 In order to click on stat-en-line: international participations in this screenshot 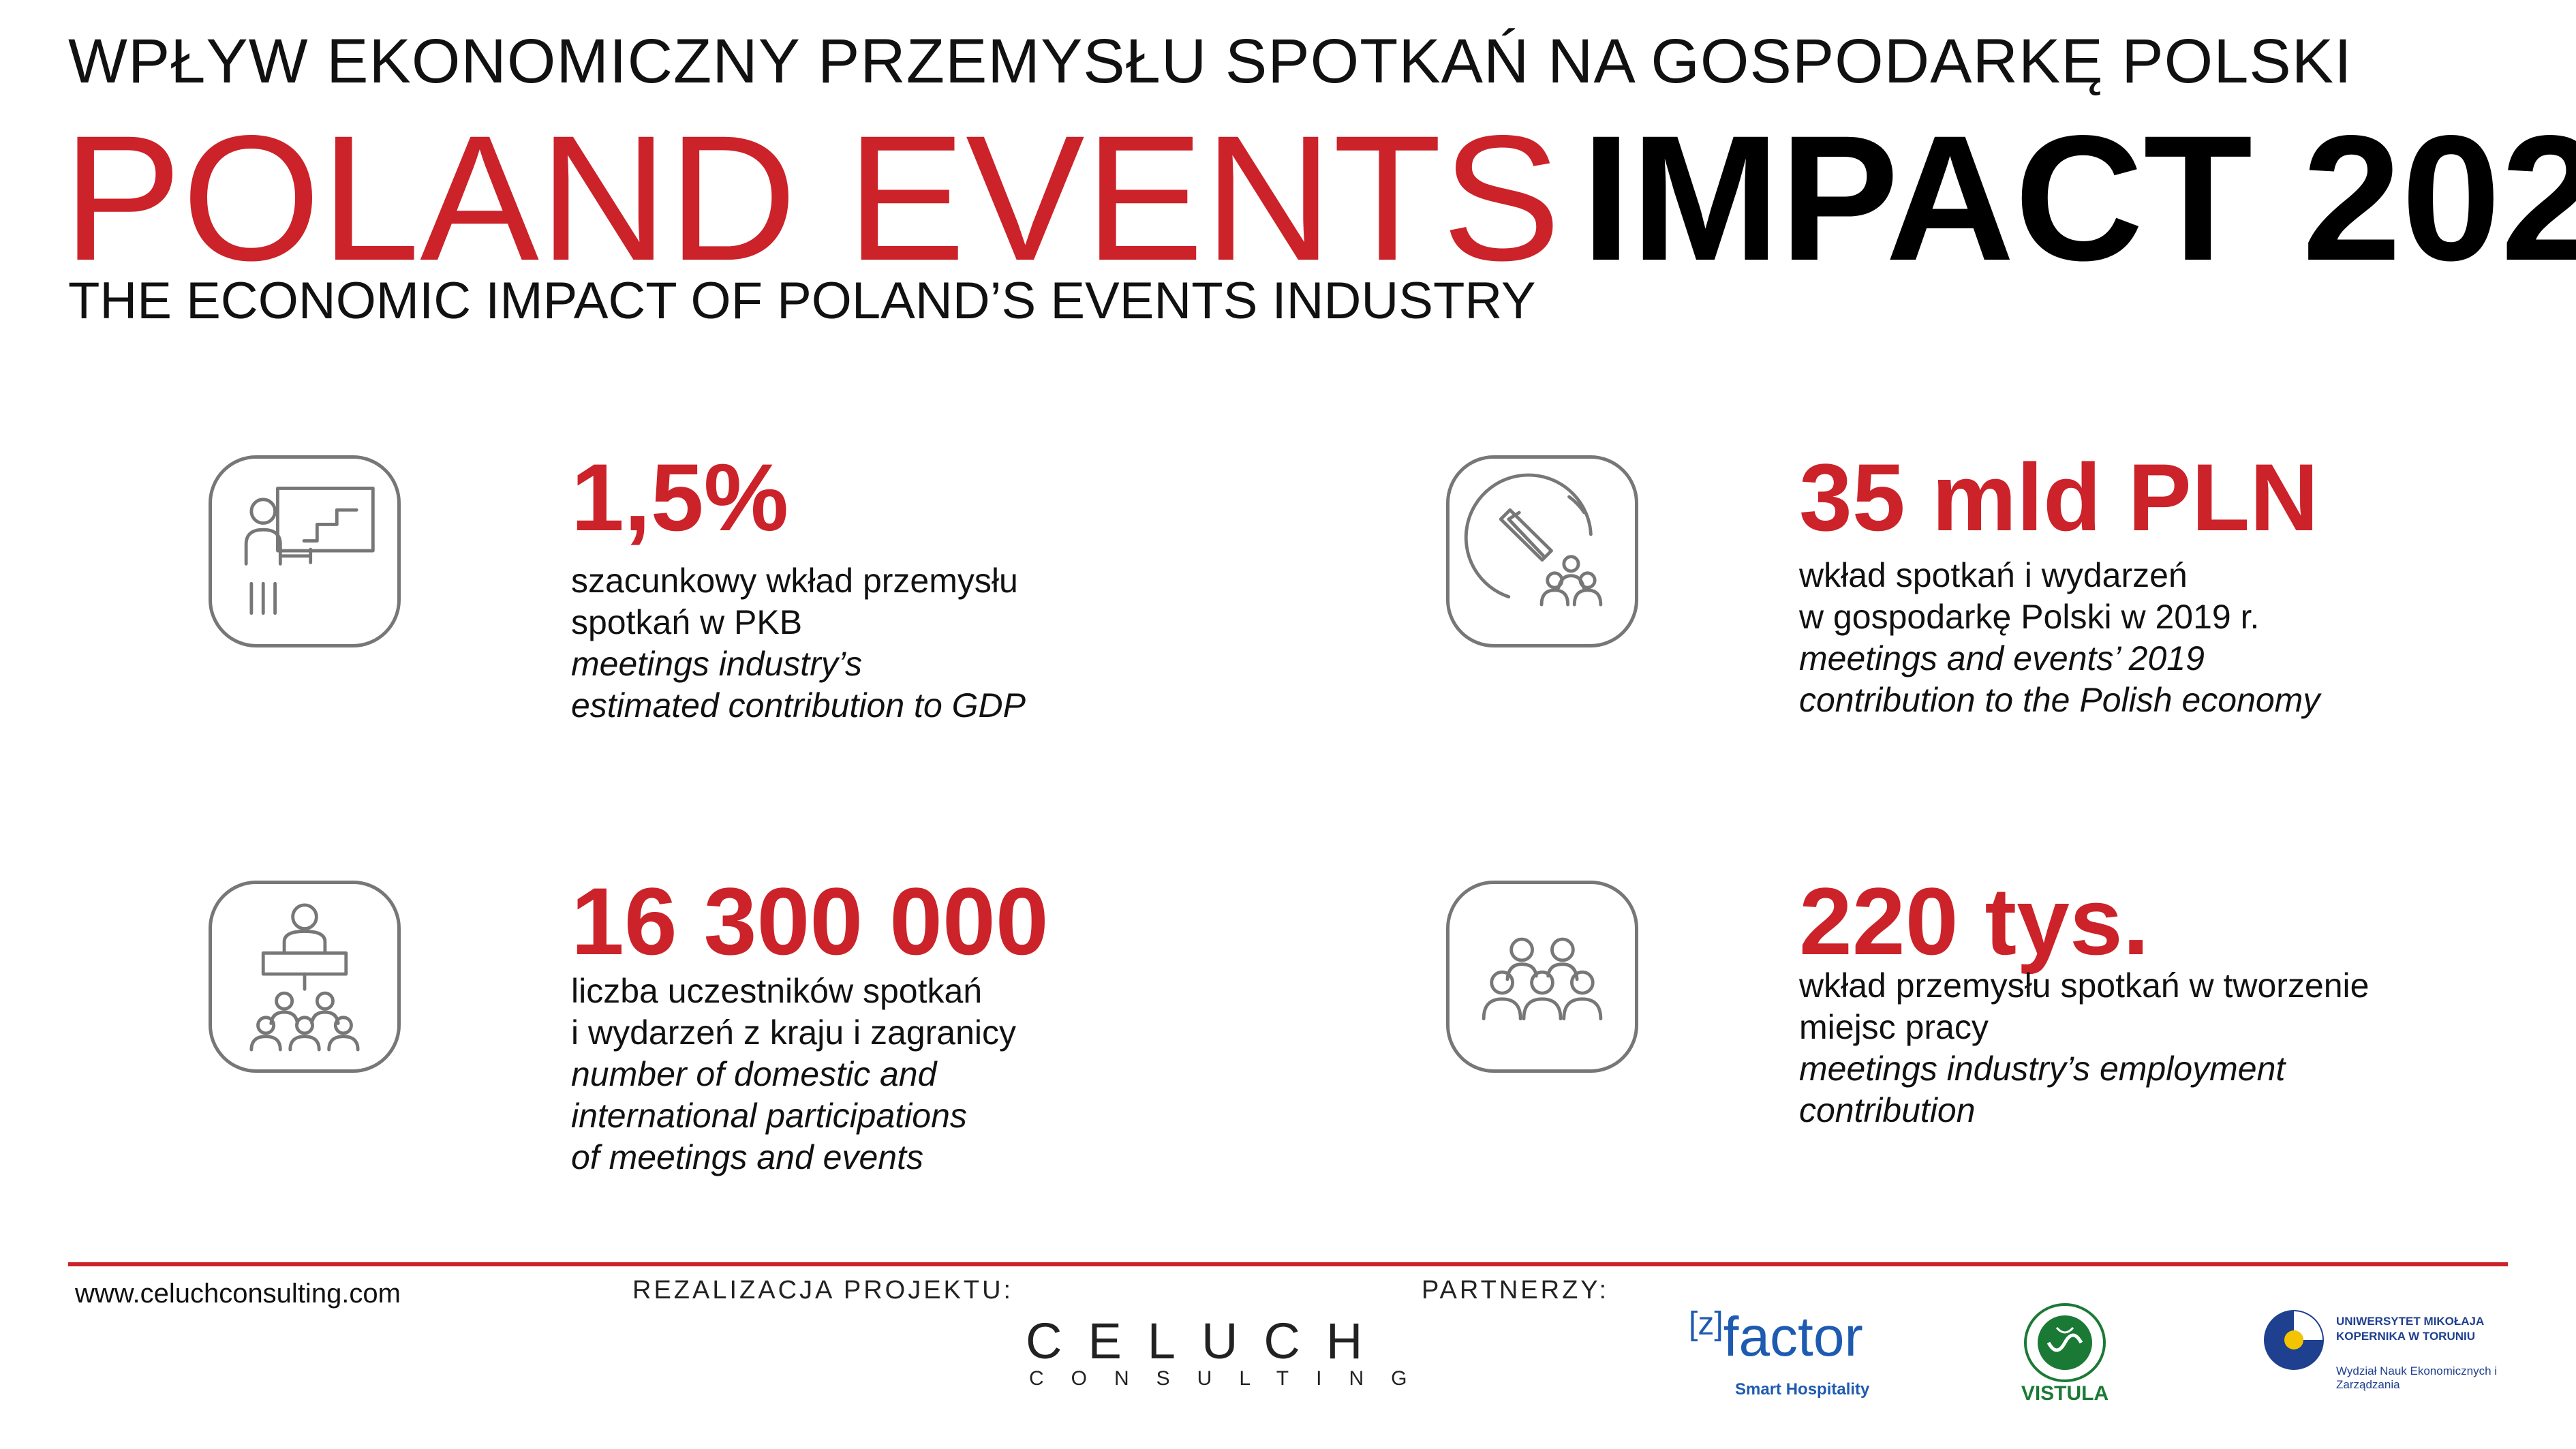, I will do `click(769, 1116)`.